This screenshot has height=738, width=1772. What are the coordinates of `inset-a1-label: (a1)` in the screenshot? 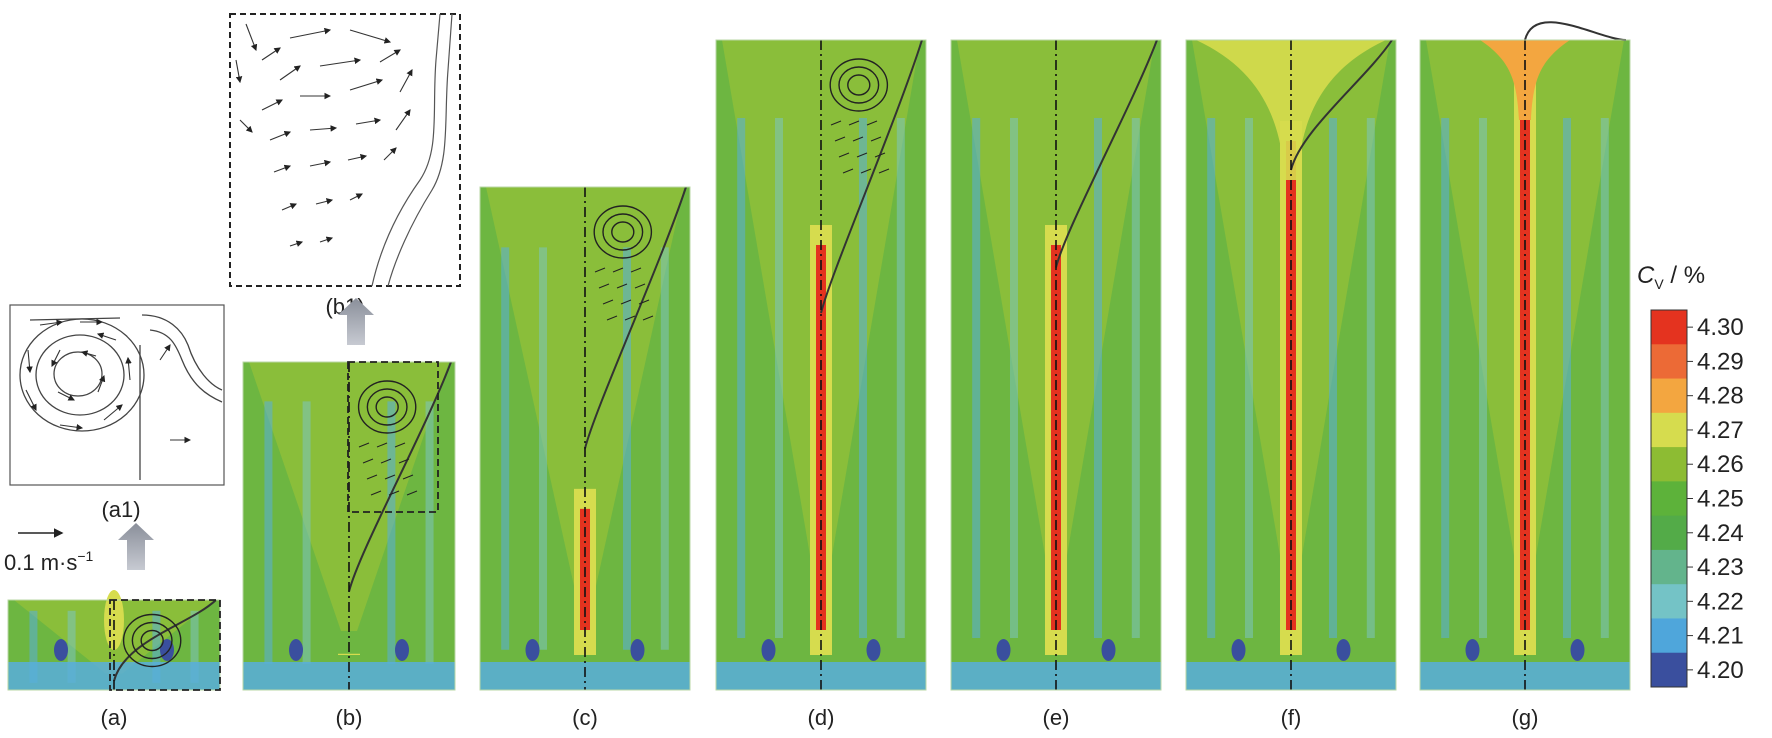 It's located at (120, 509).